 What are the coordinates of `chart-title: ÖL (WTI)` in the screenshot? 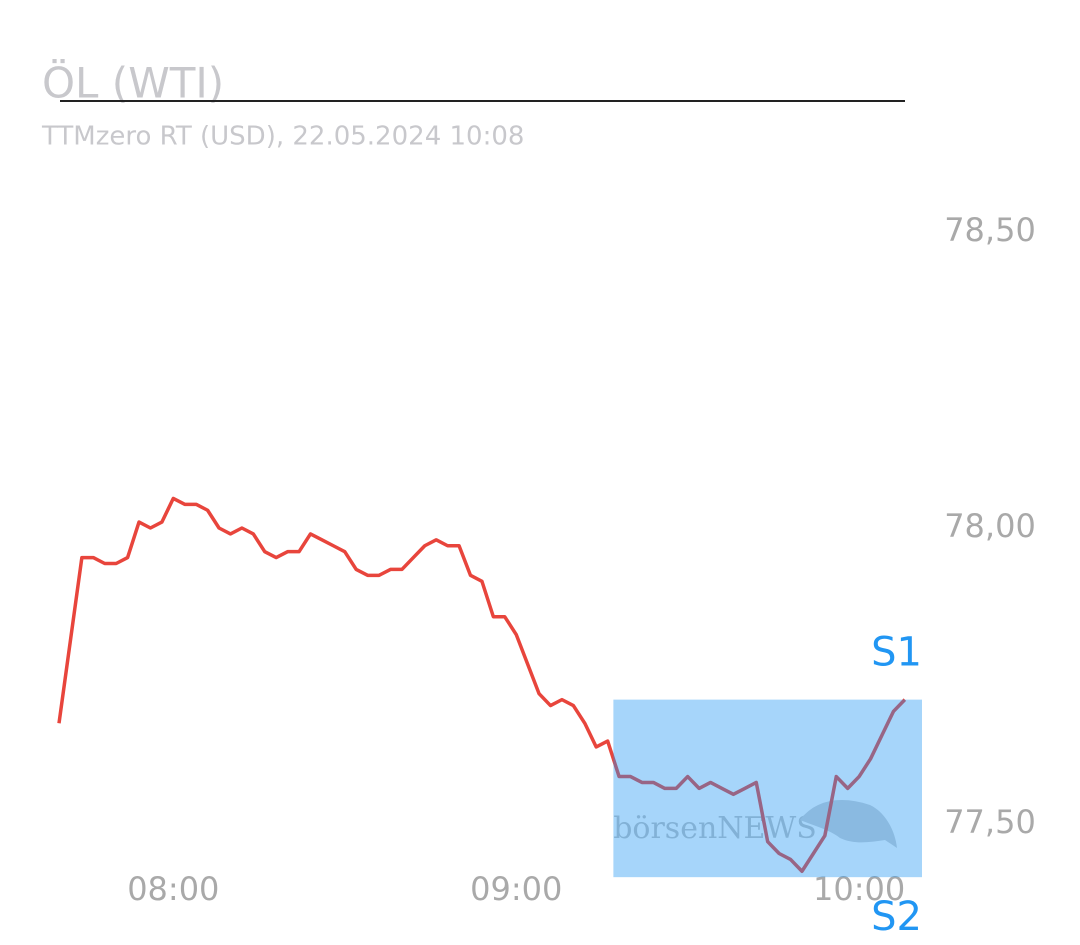 It's located at (133, 83).